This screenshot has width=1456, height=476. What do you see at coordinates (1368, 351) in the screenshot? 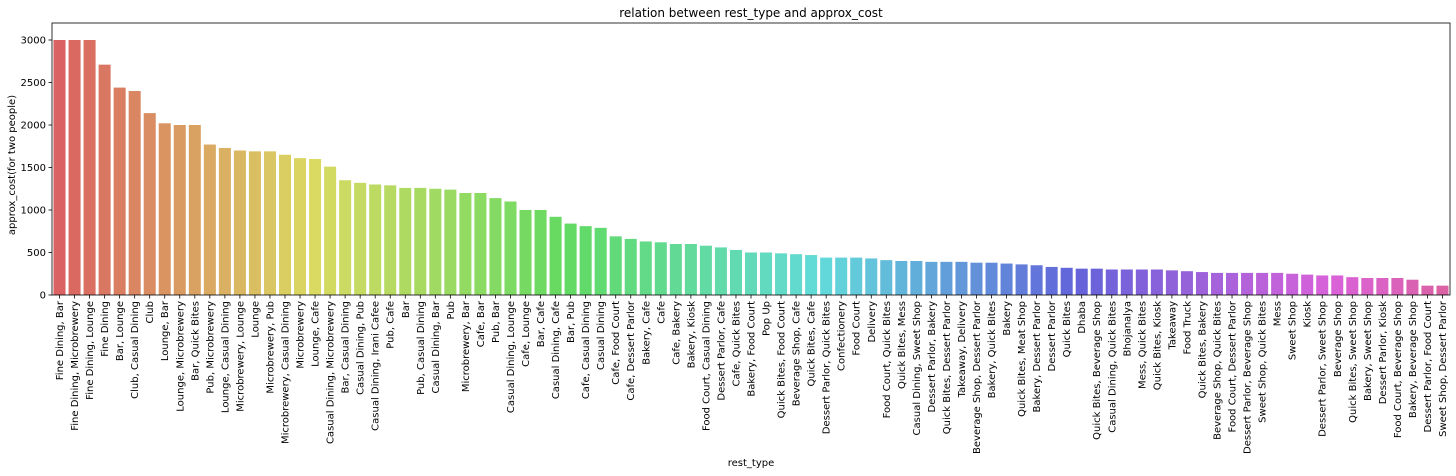
I see `x-tick-label: Bakery, Sweet Shop` at bounding box center [1368, 351].